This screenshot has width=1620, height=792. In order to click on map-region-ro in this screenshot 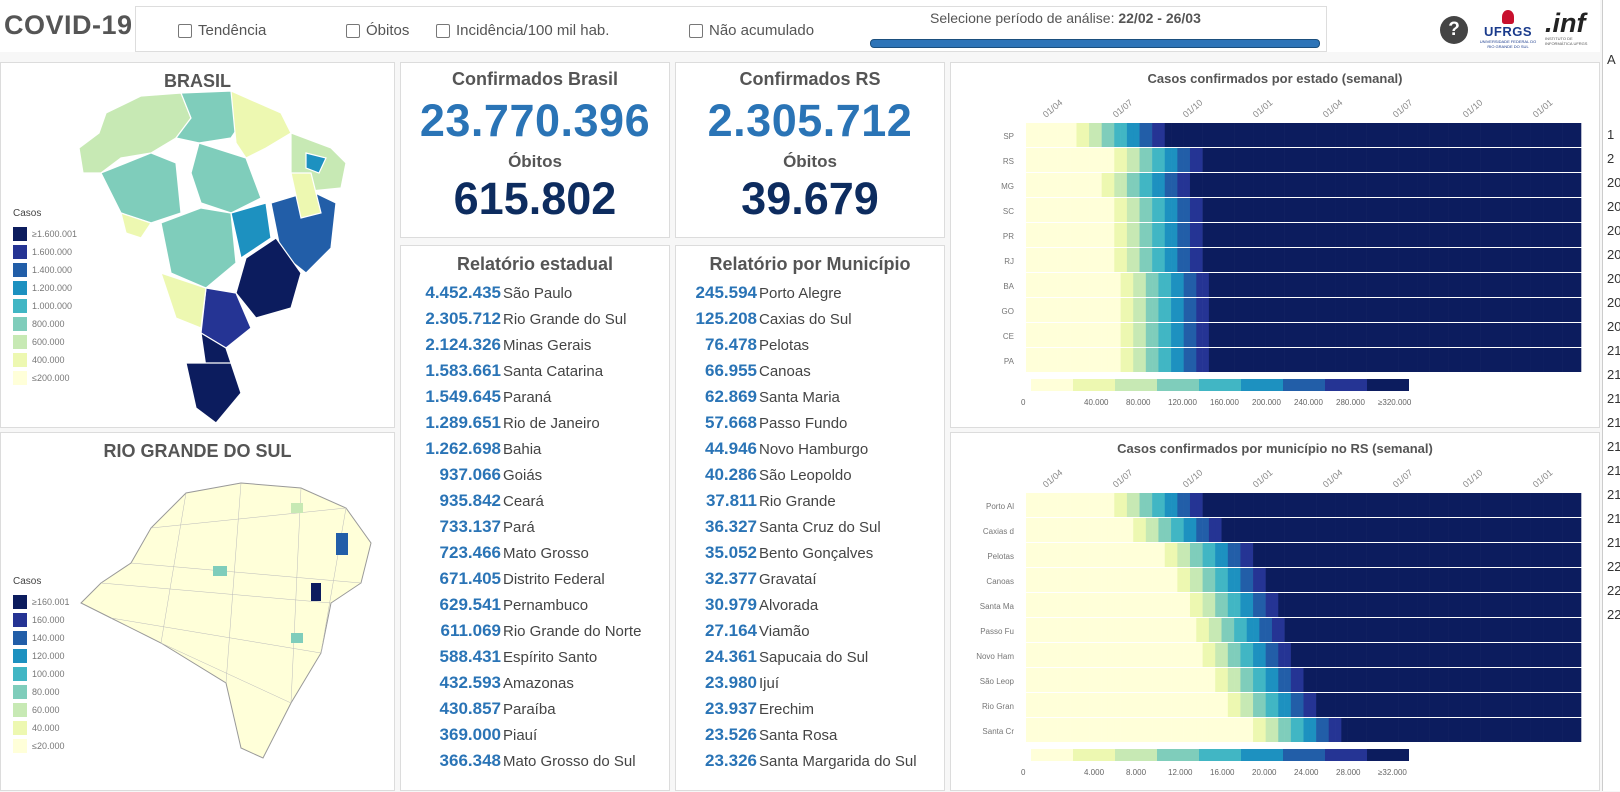, I will do `click(136, 225)`.